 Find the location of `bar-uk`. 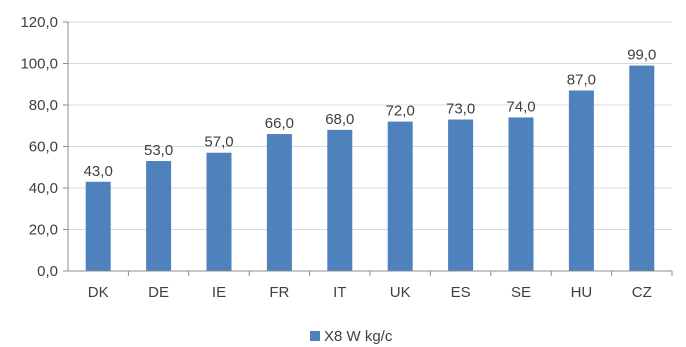

bar-uk is located at coordinates (400, 196).